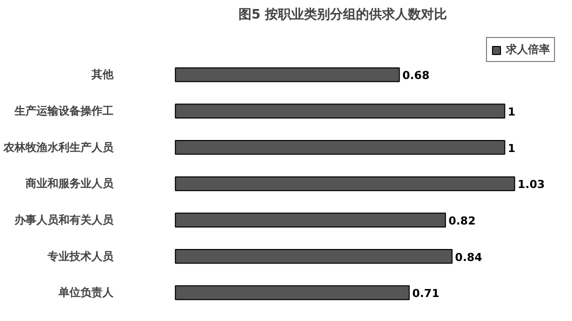 Image resolution: width=572 pixels, height=321 pixels. Describe the element at coordinates (64, 111) in the screenshot. I see `y-tick-label: 生产运输设备操作工` at that location.